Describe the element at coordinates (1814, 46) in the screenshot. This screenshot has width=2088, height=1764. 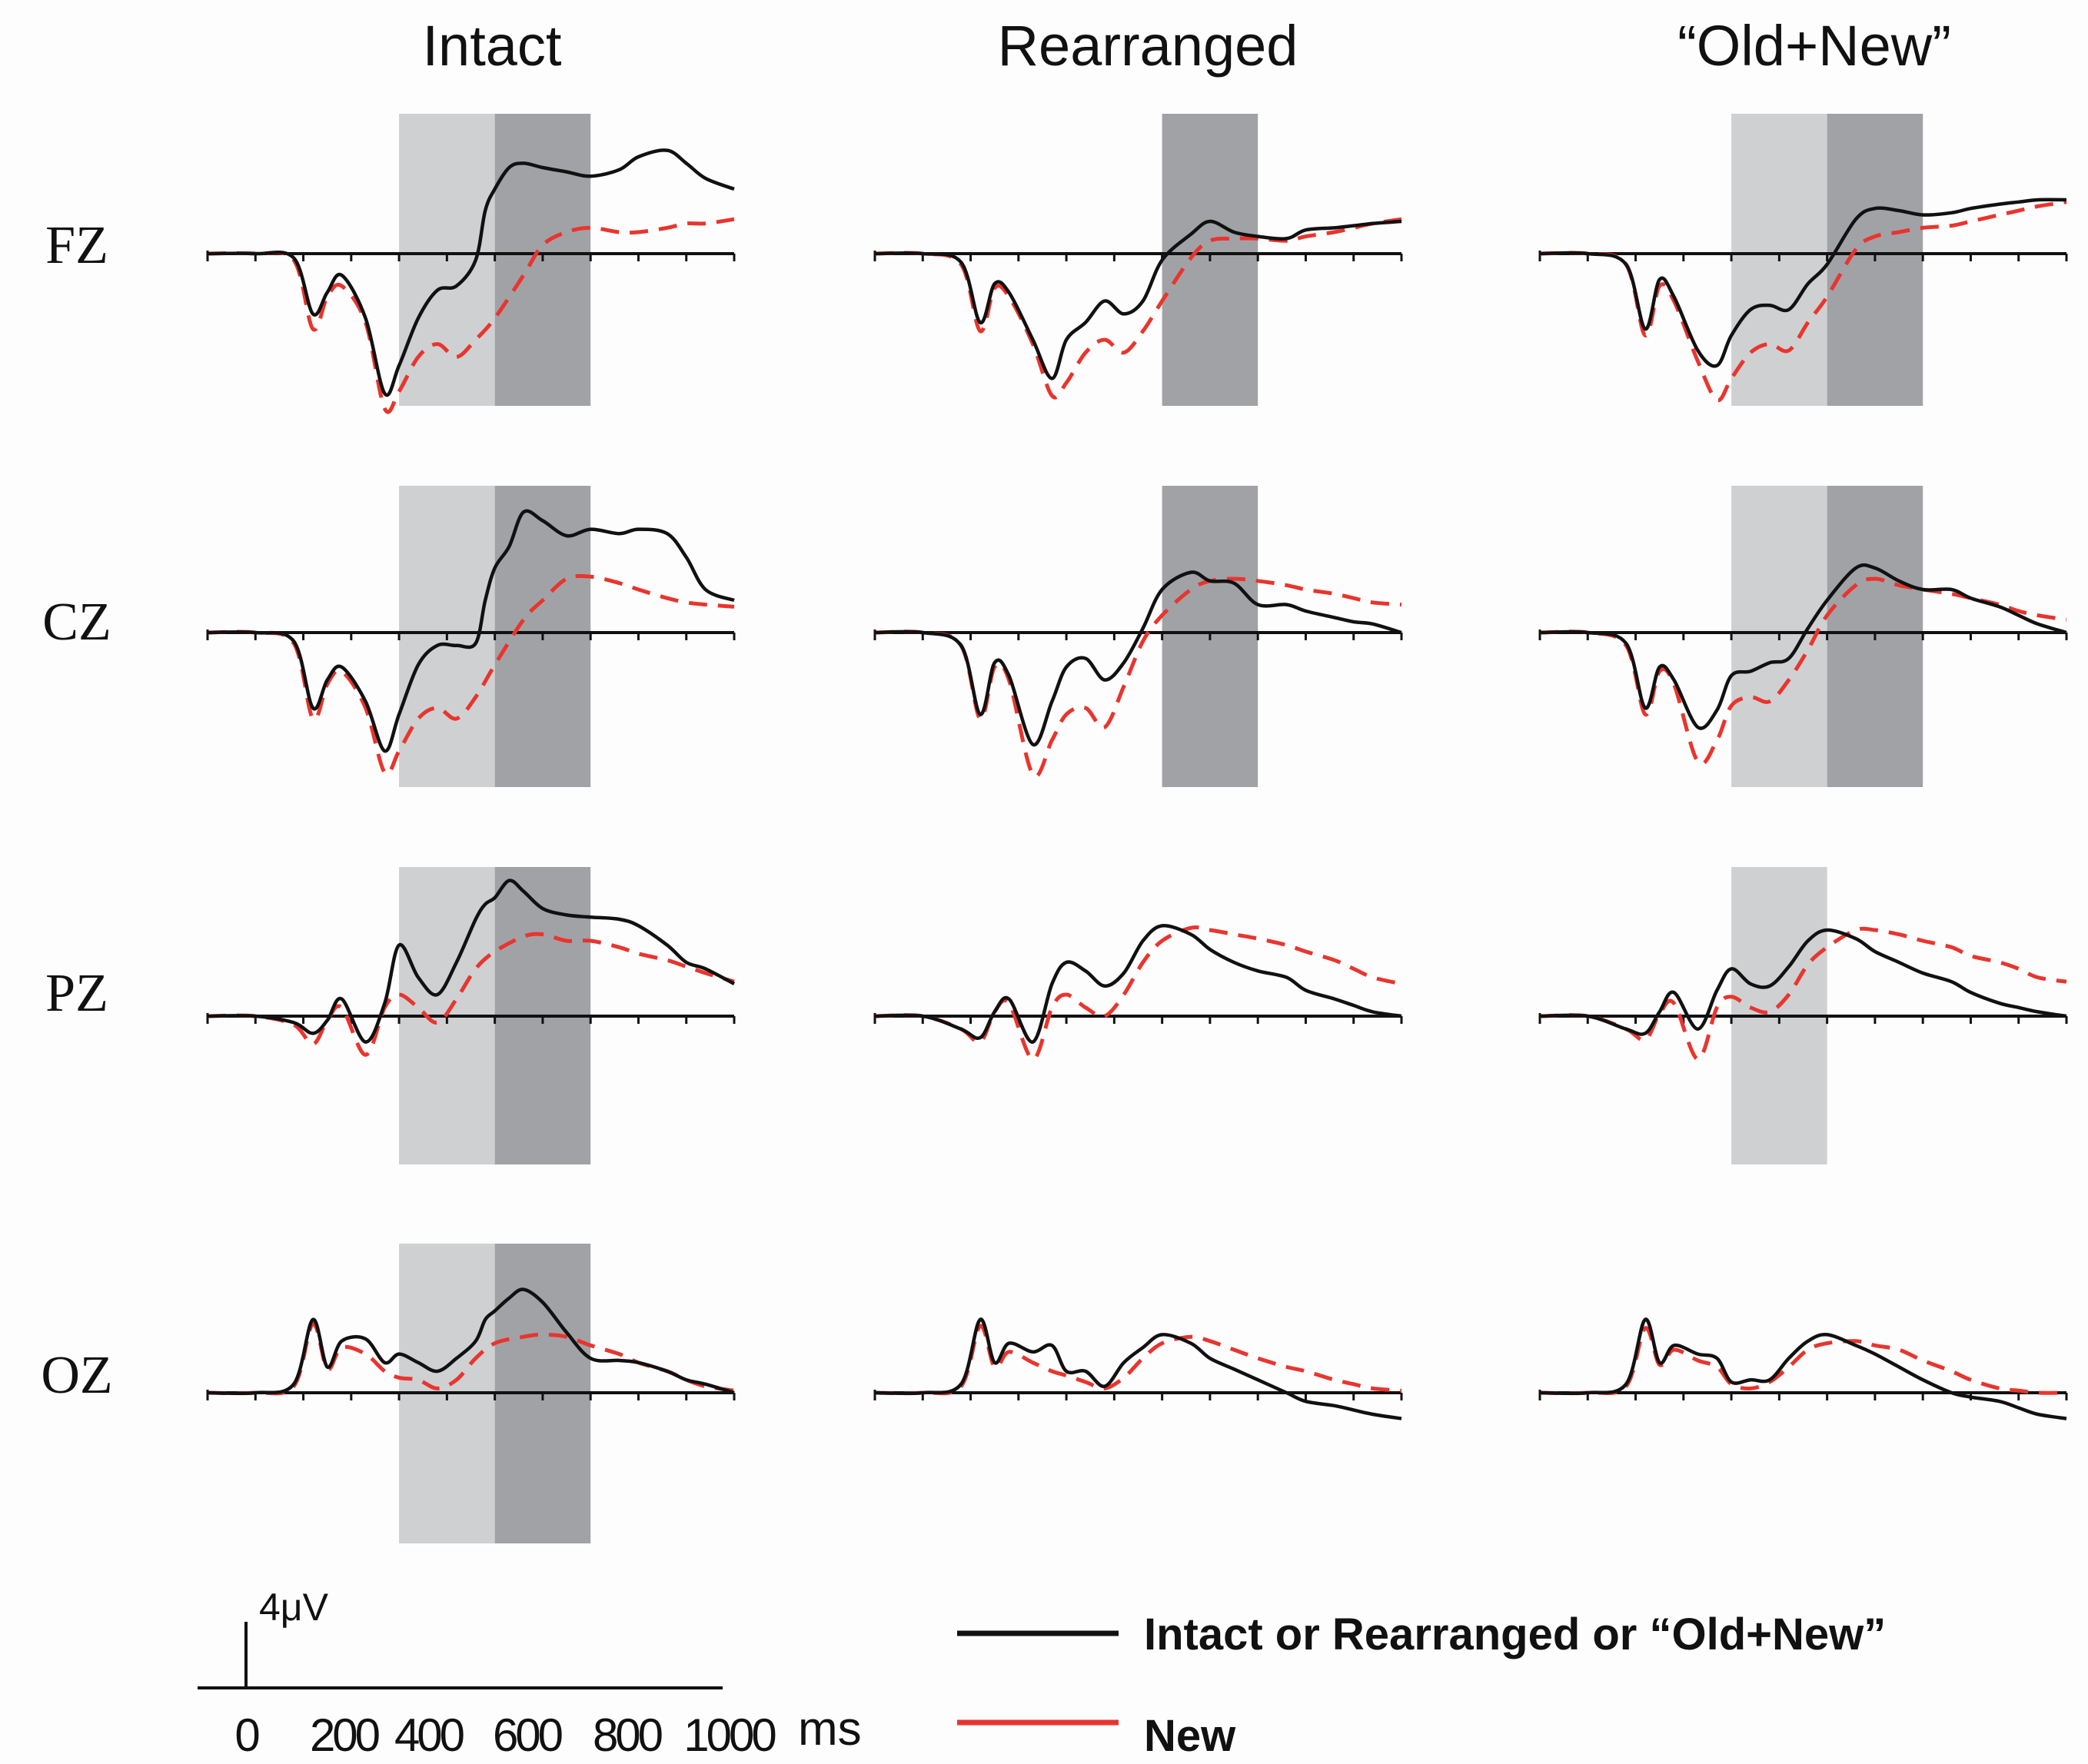
I see `column-title-old-new: “Old+New”` at that location.